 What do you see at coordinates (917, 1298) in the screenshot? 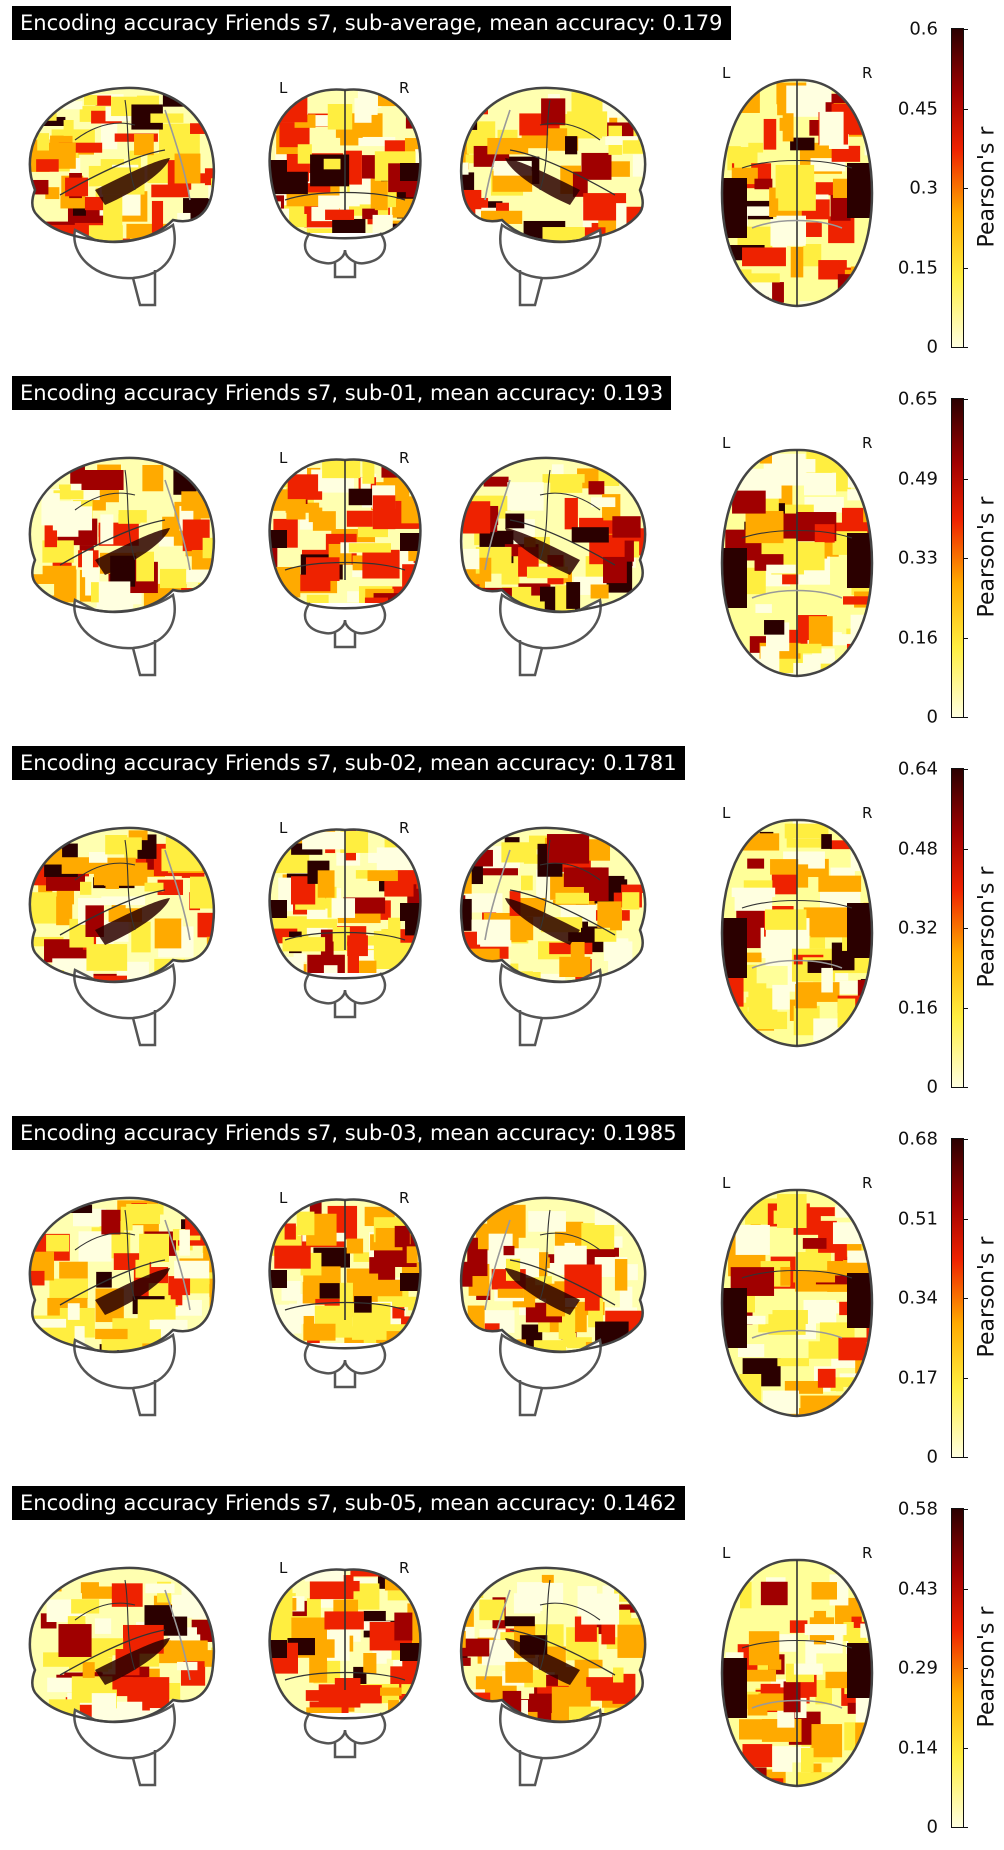
I see `colorbar-tick-label: 0.34` at bounding box center [917, 1298].